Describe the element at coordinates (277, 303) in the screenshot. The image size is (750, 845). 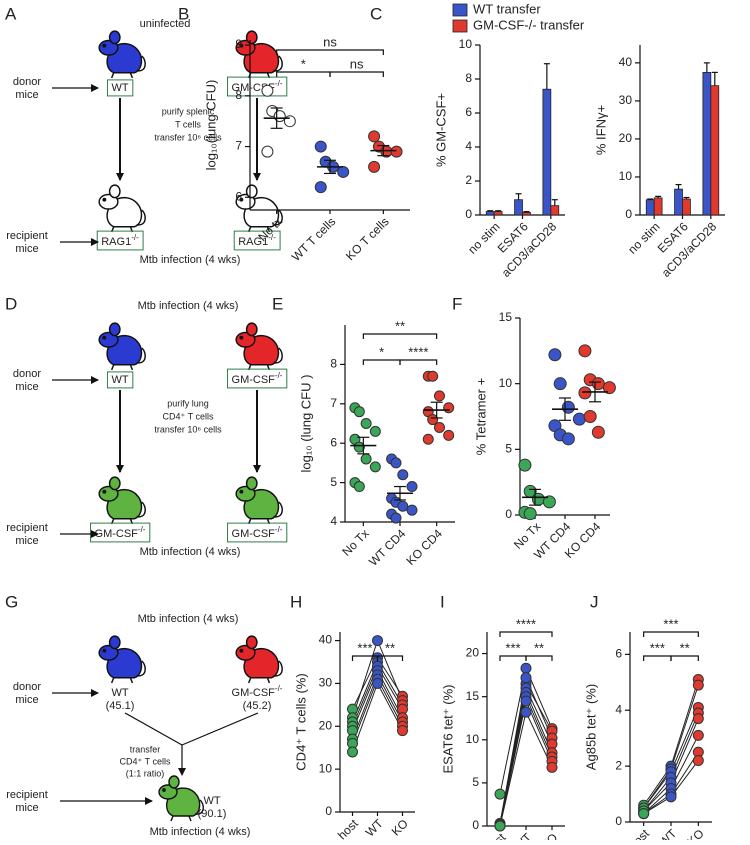
I see `panel-letter: E` at that location.